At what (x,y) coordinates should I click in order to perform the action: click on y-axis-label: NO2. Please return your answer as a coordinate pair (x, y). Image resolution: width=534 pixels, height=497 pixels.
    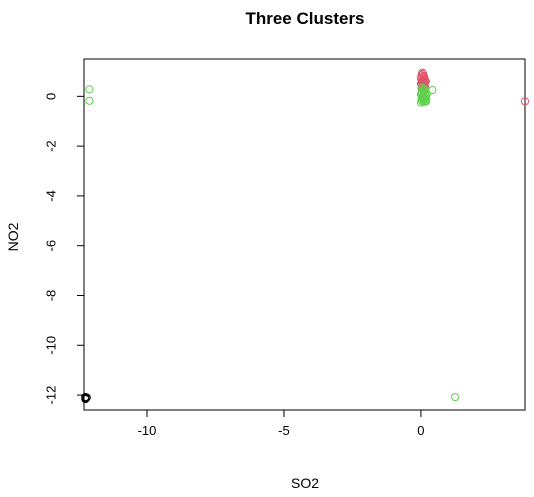
    Looking at the image, I should click on (13, 236).